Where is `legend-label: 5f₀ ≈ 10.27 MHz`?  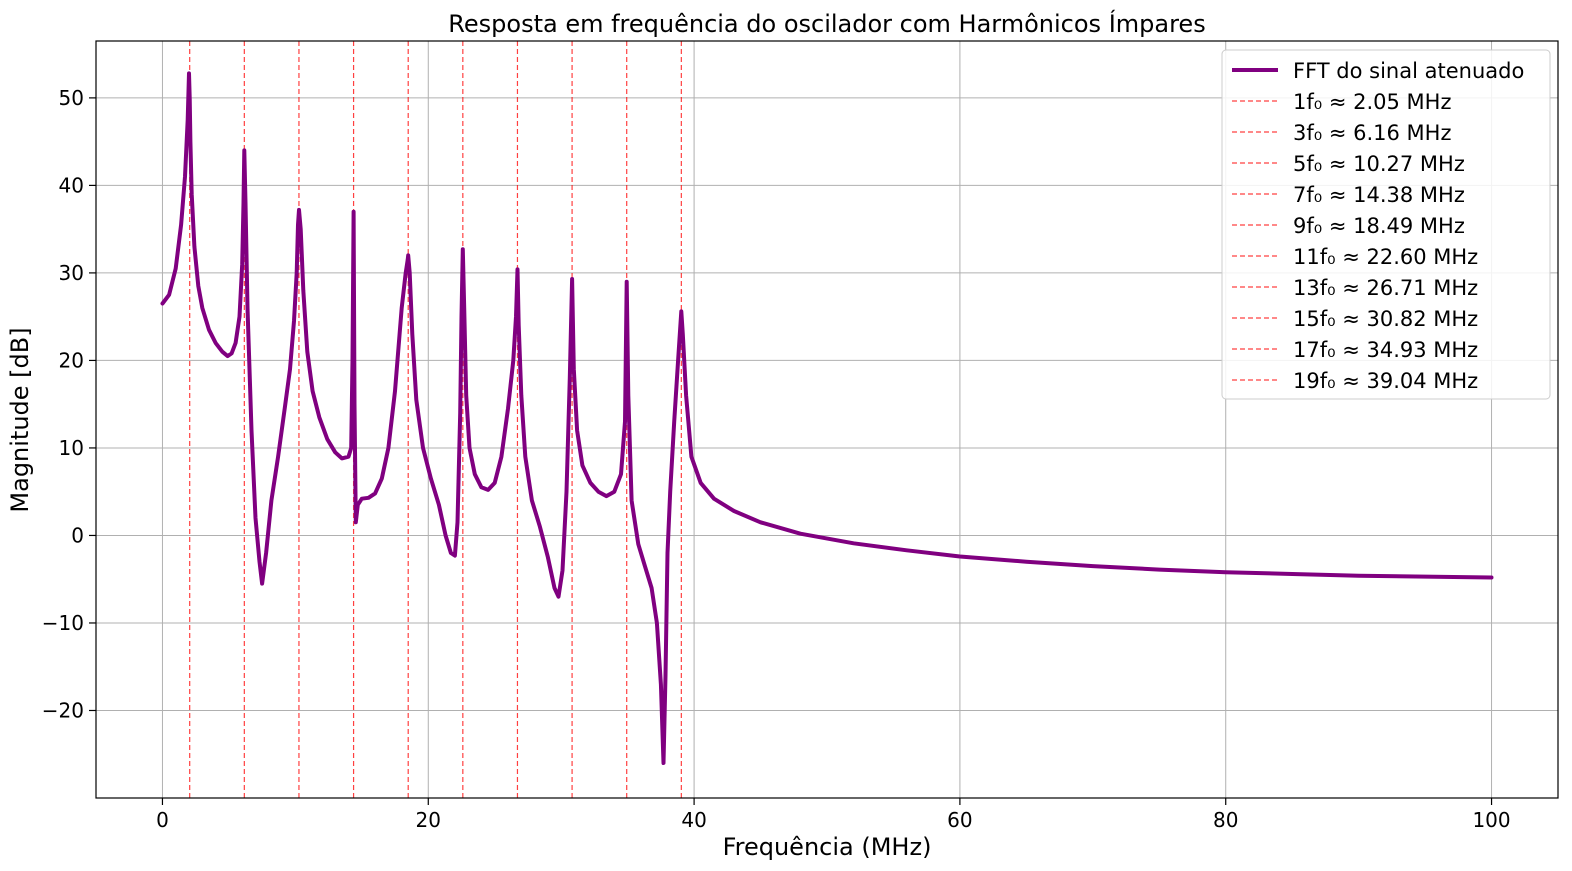
legend-label: 5f₀ ≈ 10.27 MHz is located at coordinates (1379, 164).